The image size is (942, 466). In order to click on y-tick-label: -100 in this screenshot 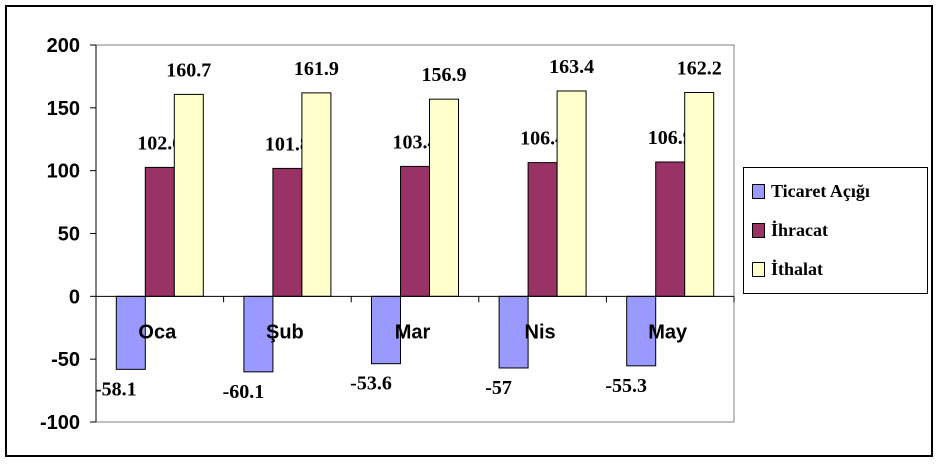, I will do `click(60, 423)`.